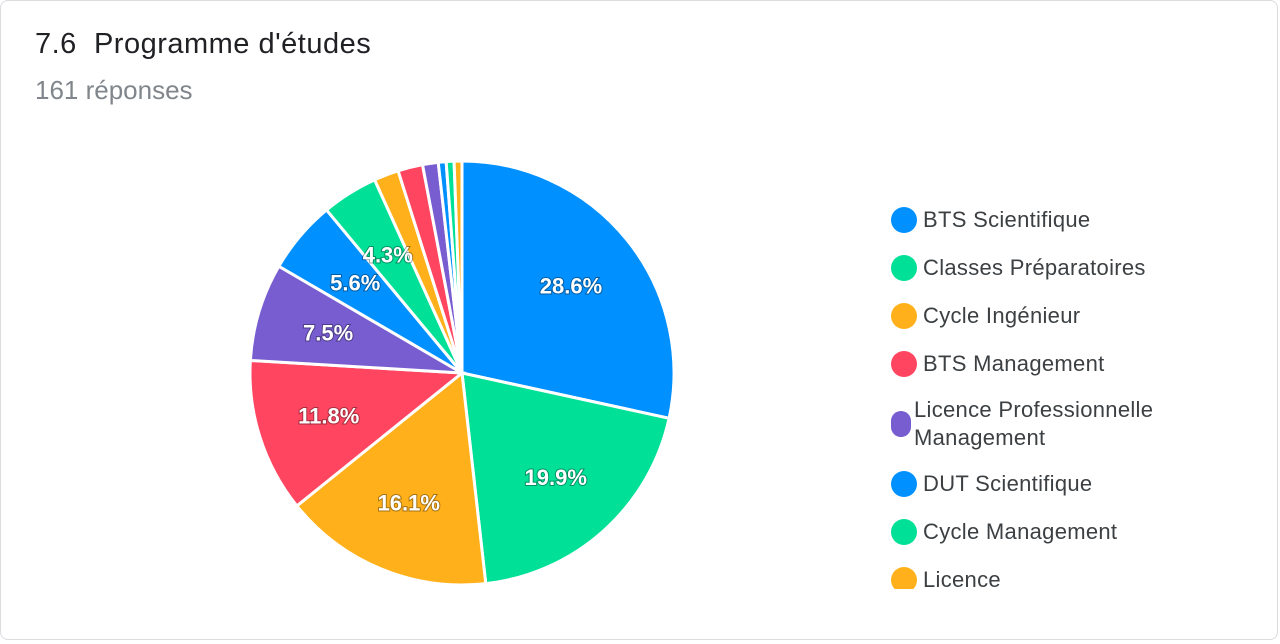  I want to click on legend-label: Licence, so click(962, 578).